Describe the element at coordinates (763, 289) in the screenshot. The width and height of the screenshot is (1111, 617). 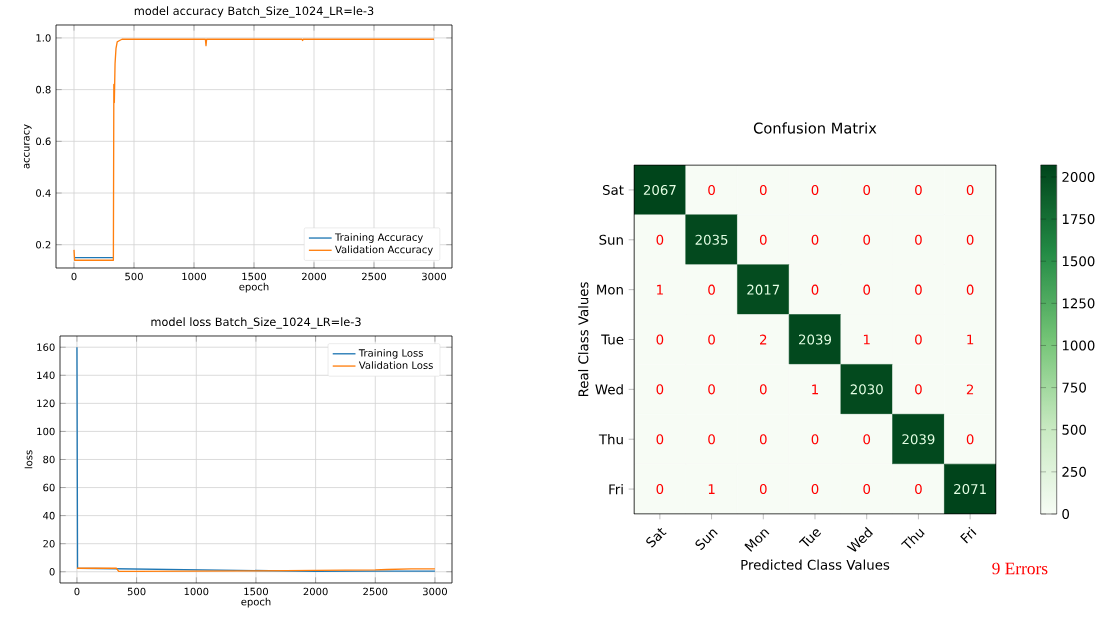
I see `data-label: 2017` at that location.